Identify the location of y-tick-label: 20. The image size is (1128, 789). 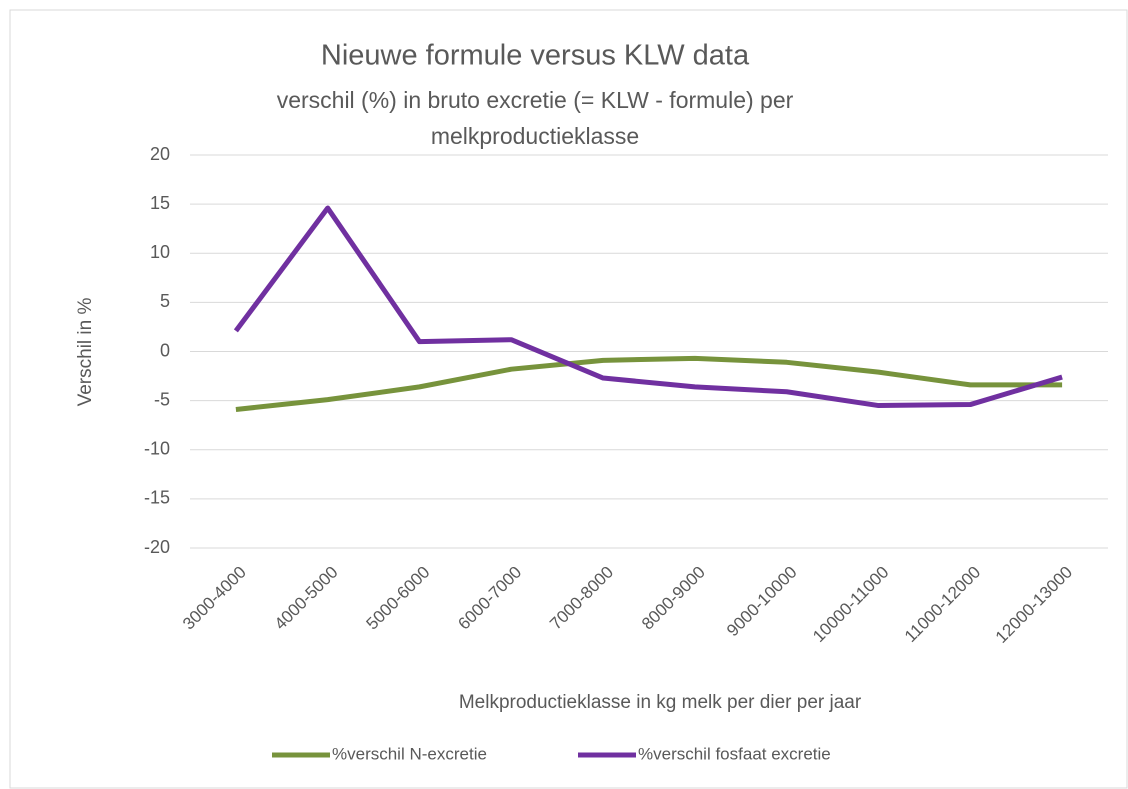
(160, 154).